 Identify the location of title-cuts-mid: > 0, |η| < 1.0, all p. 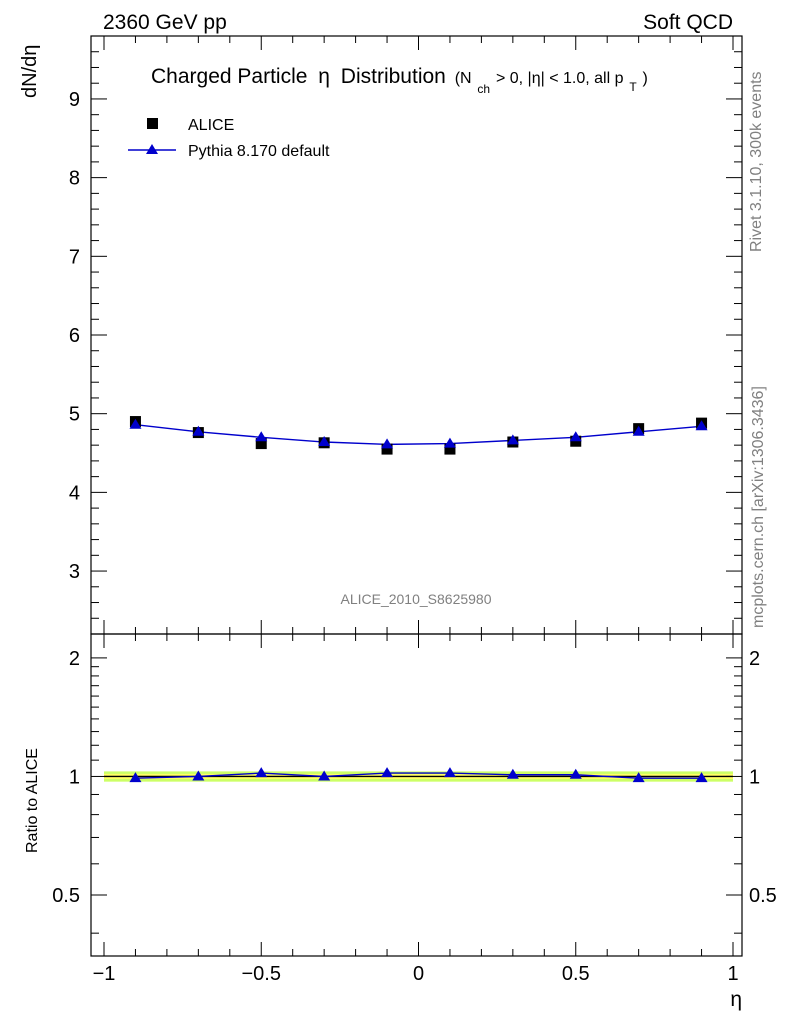
(560, 78).